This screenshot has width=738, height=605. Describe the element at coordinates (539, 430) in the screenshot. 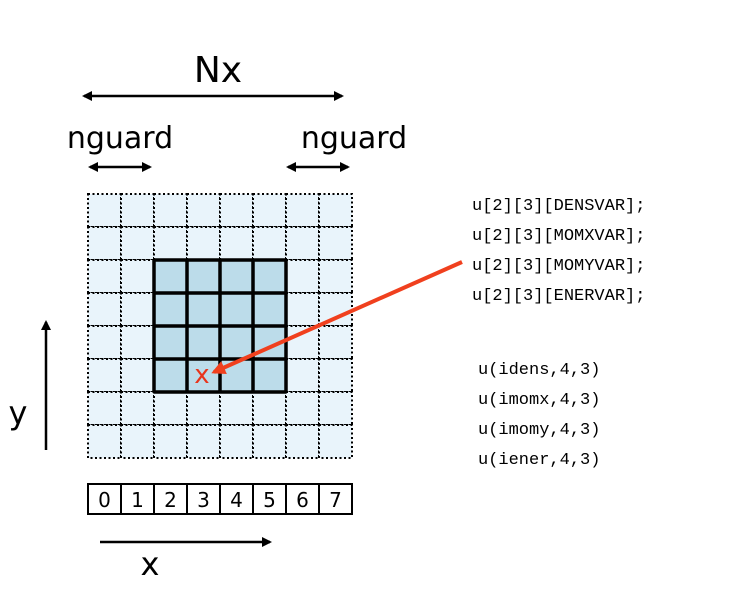

I see `fortran-code-line: u(imomy,4,3)` at that location.